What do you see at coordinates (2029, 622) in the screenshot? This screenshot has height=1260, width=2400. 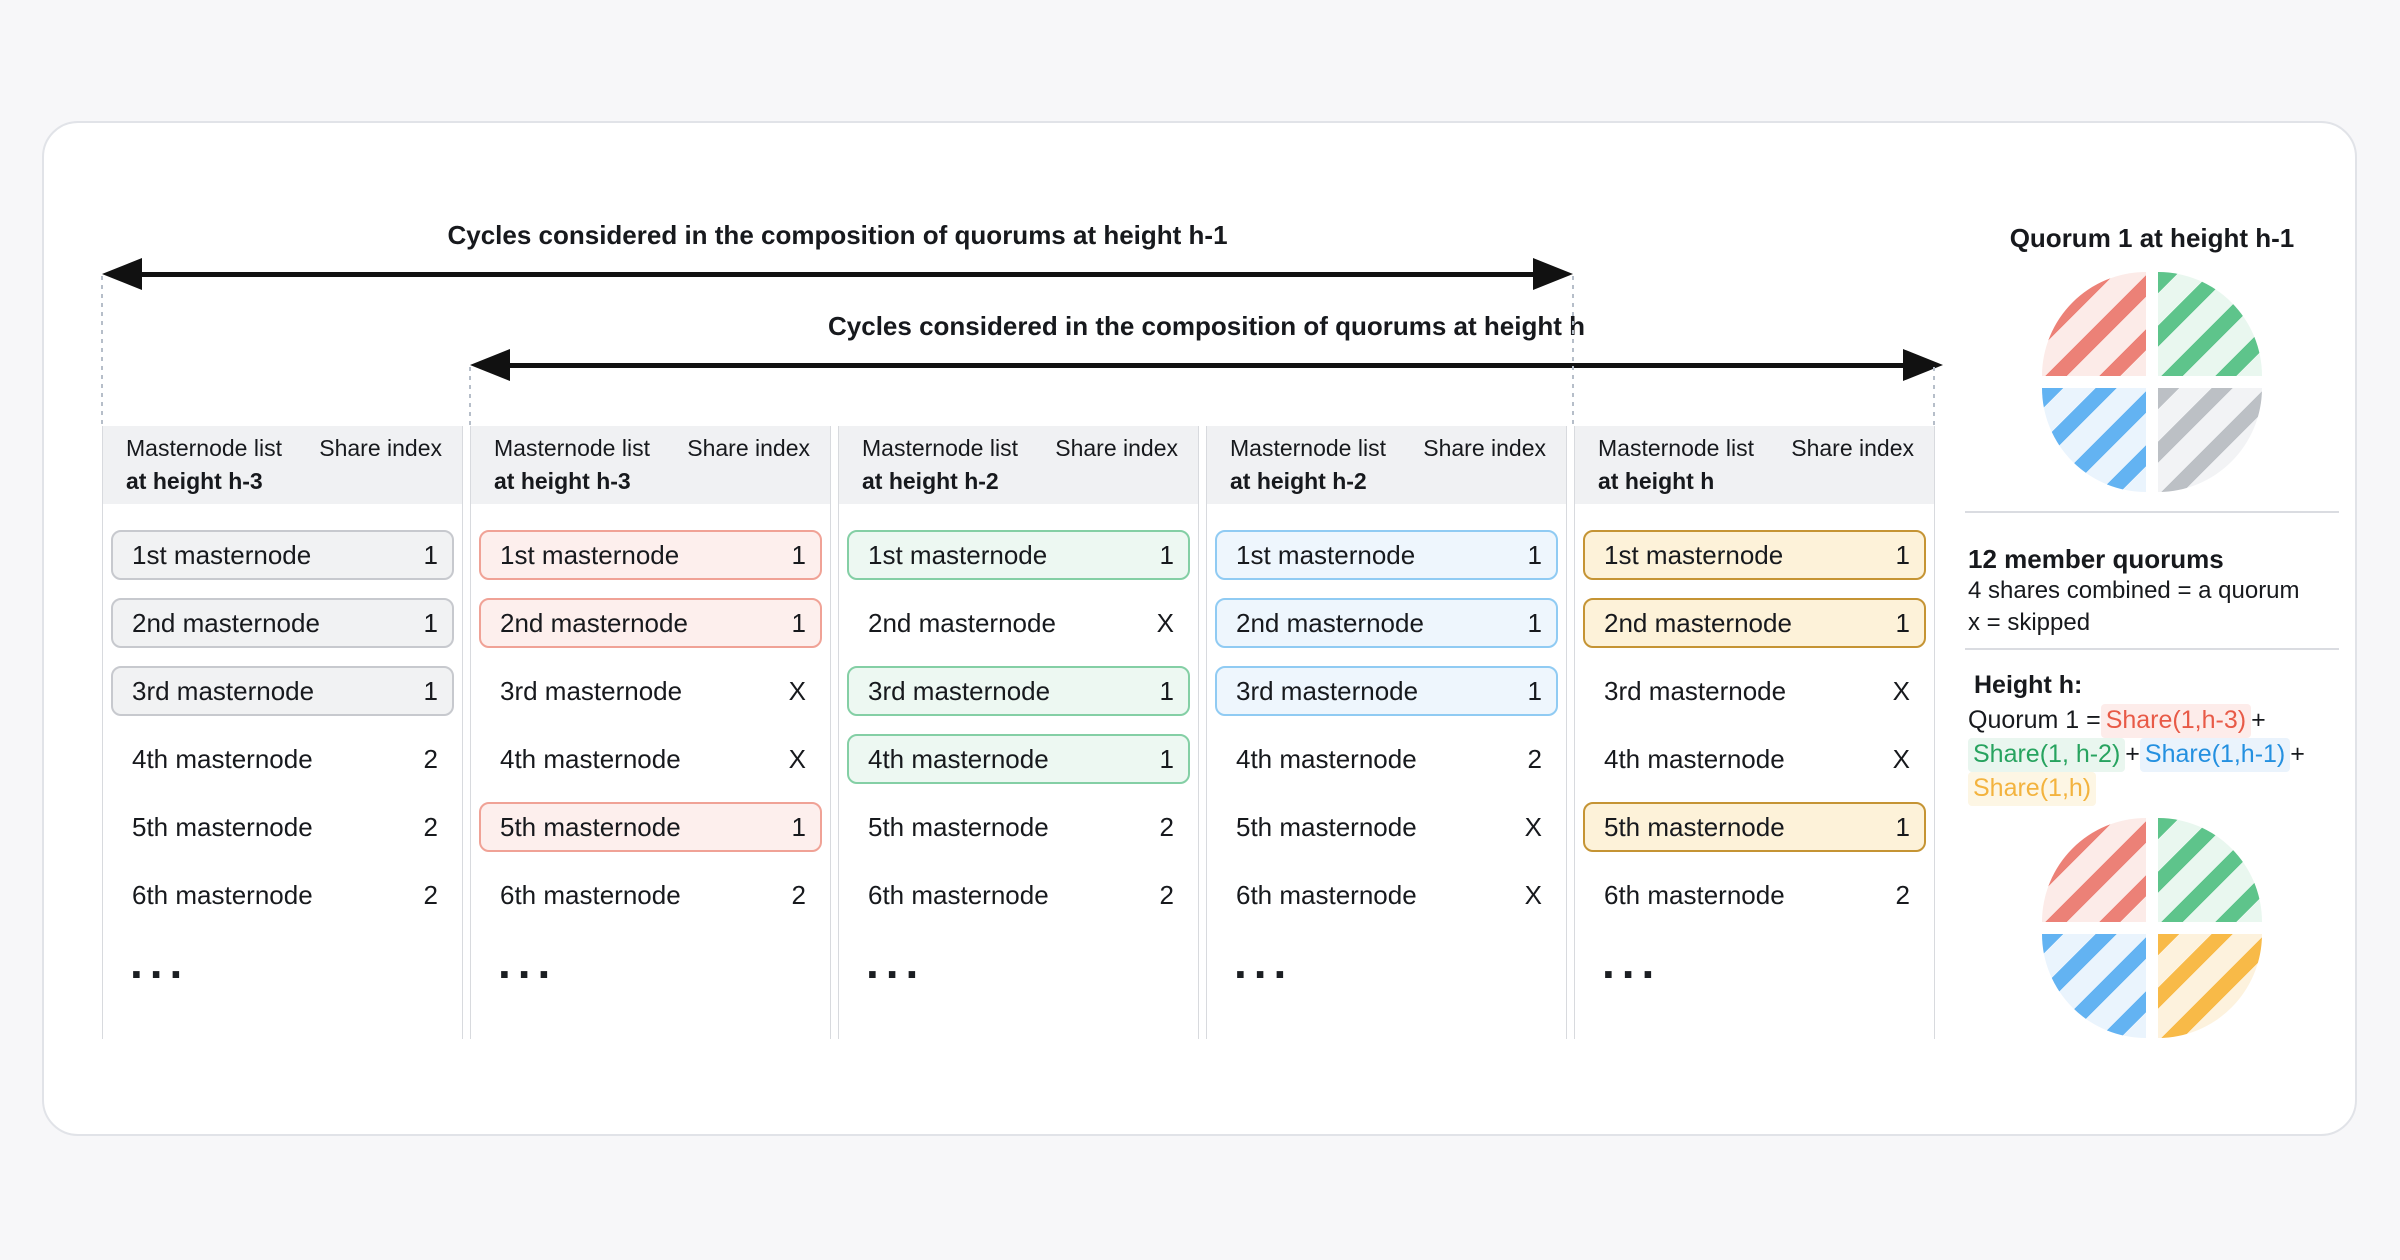 I see `legend-skipped: x = skipped` at bounding box center [2029, 622].